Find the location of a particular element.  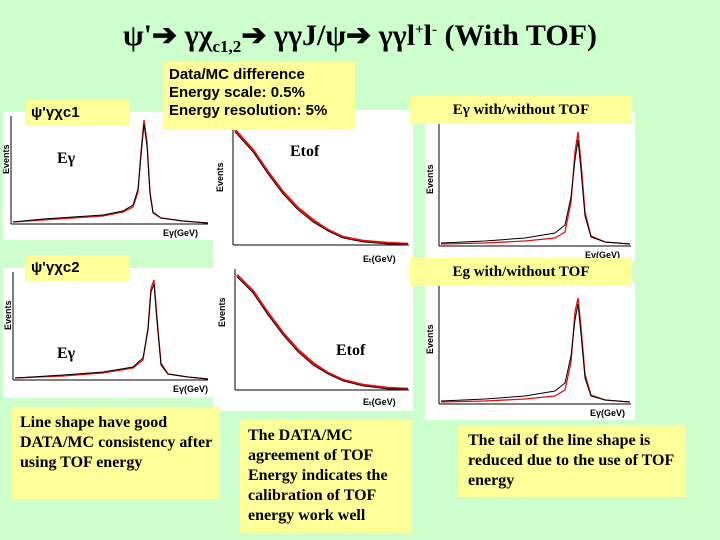

label-egamma-bottom: Eγ is located at coordinates (66, 354).